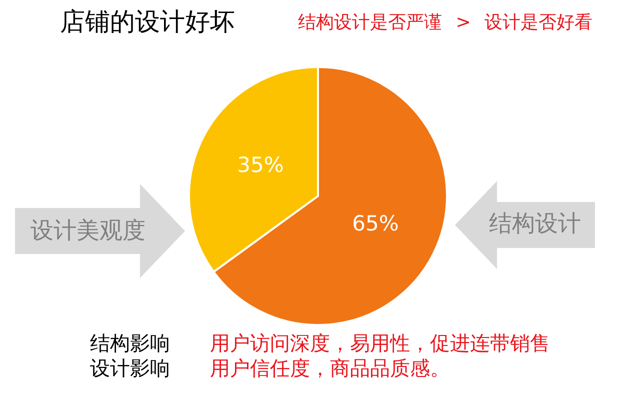  I want to click on slice-label: 结构设计, so click(535, 224).